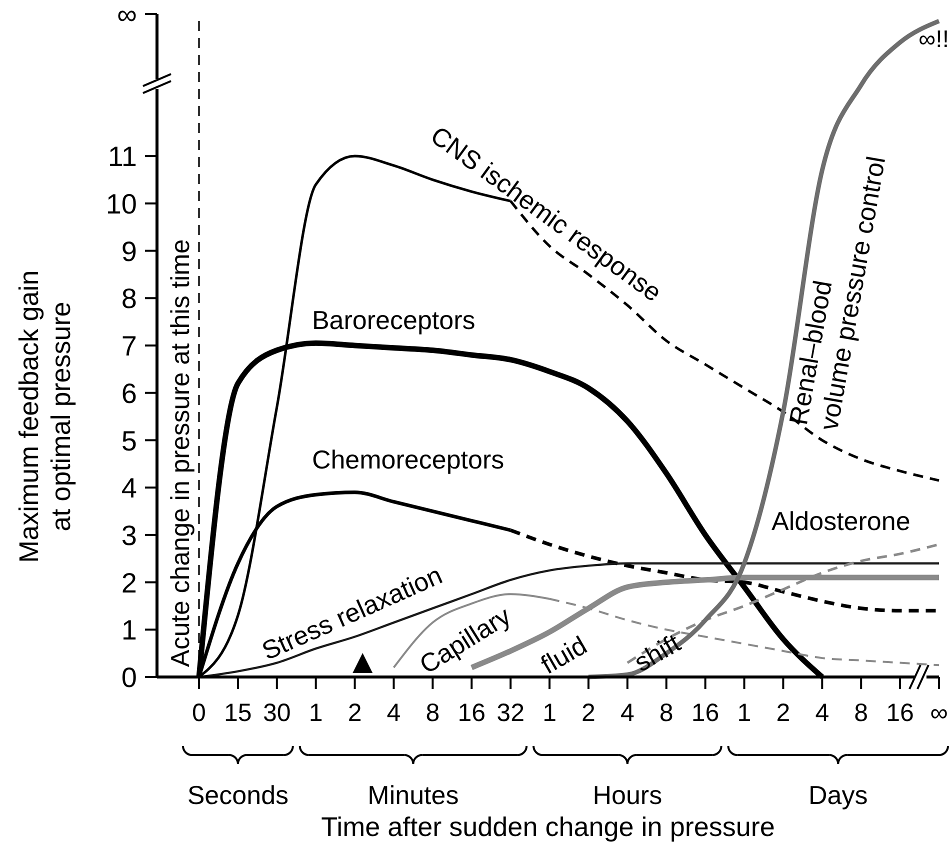 This screenshot has height=855, width=951. I want to click on y-tick-label: 7, so click(129, 346).